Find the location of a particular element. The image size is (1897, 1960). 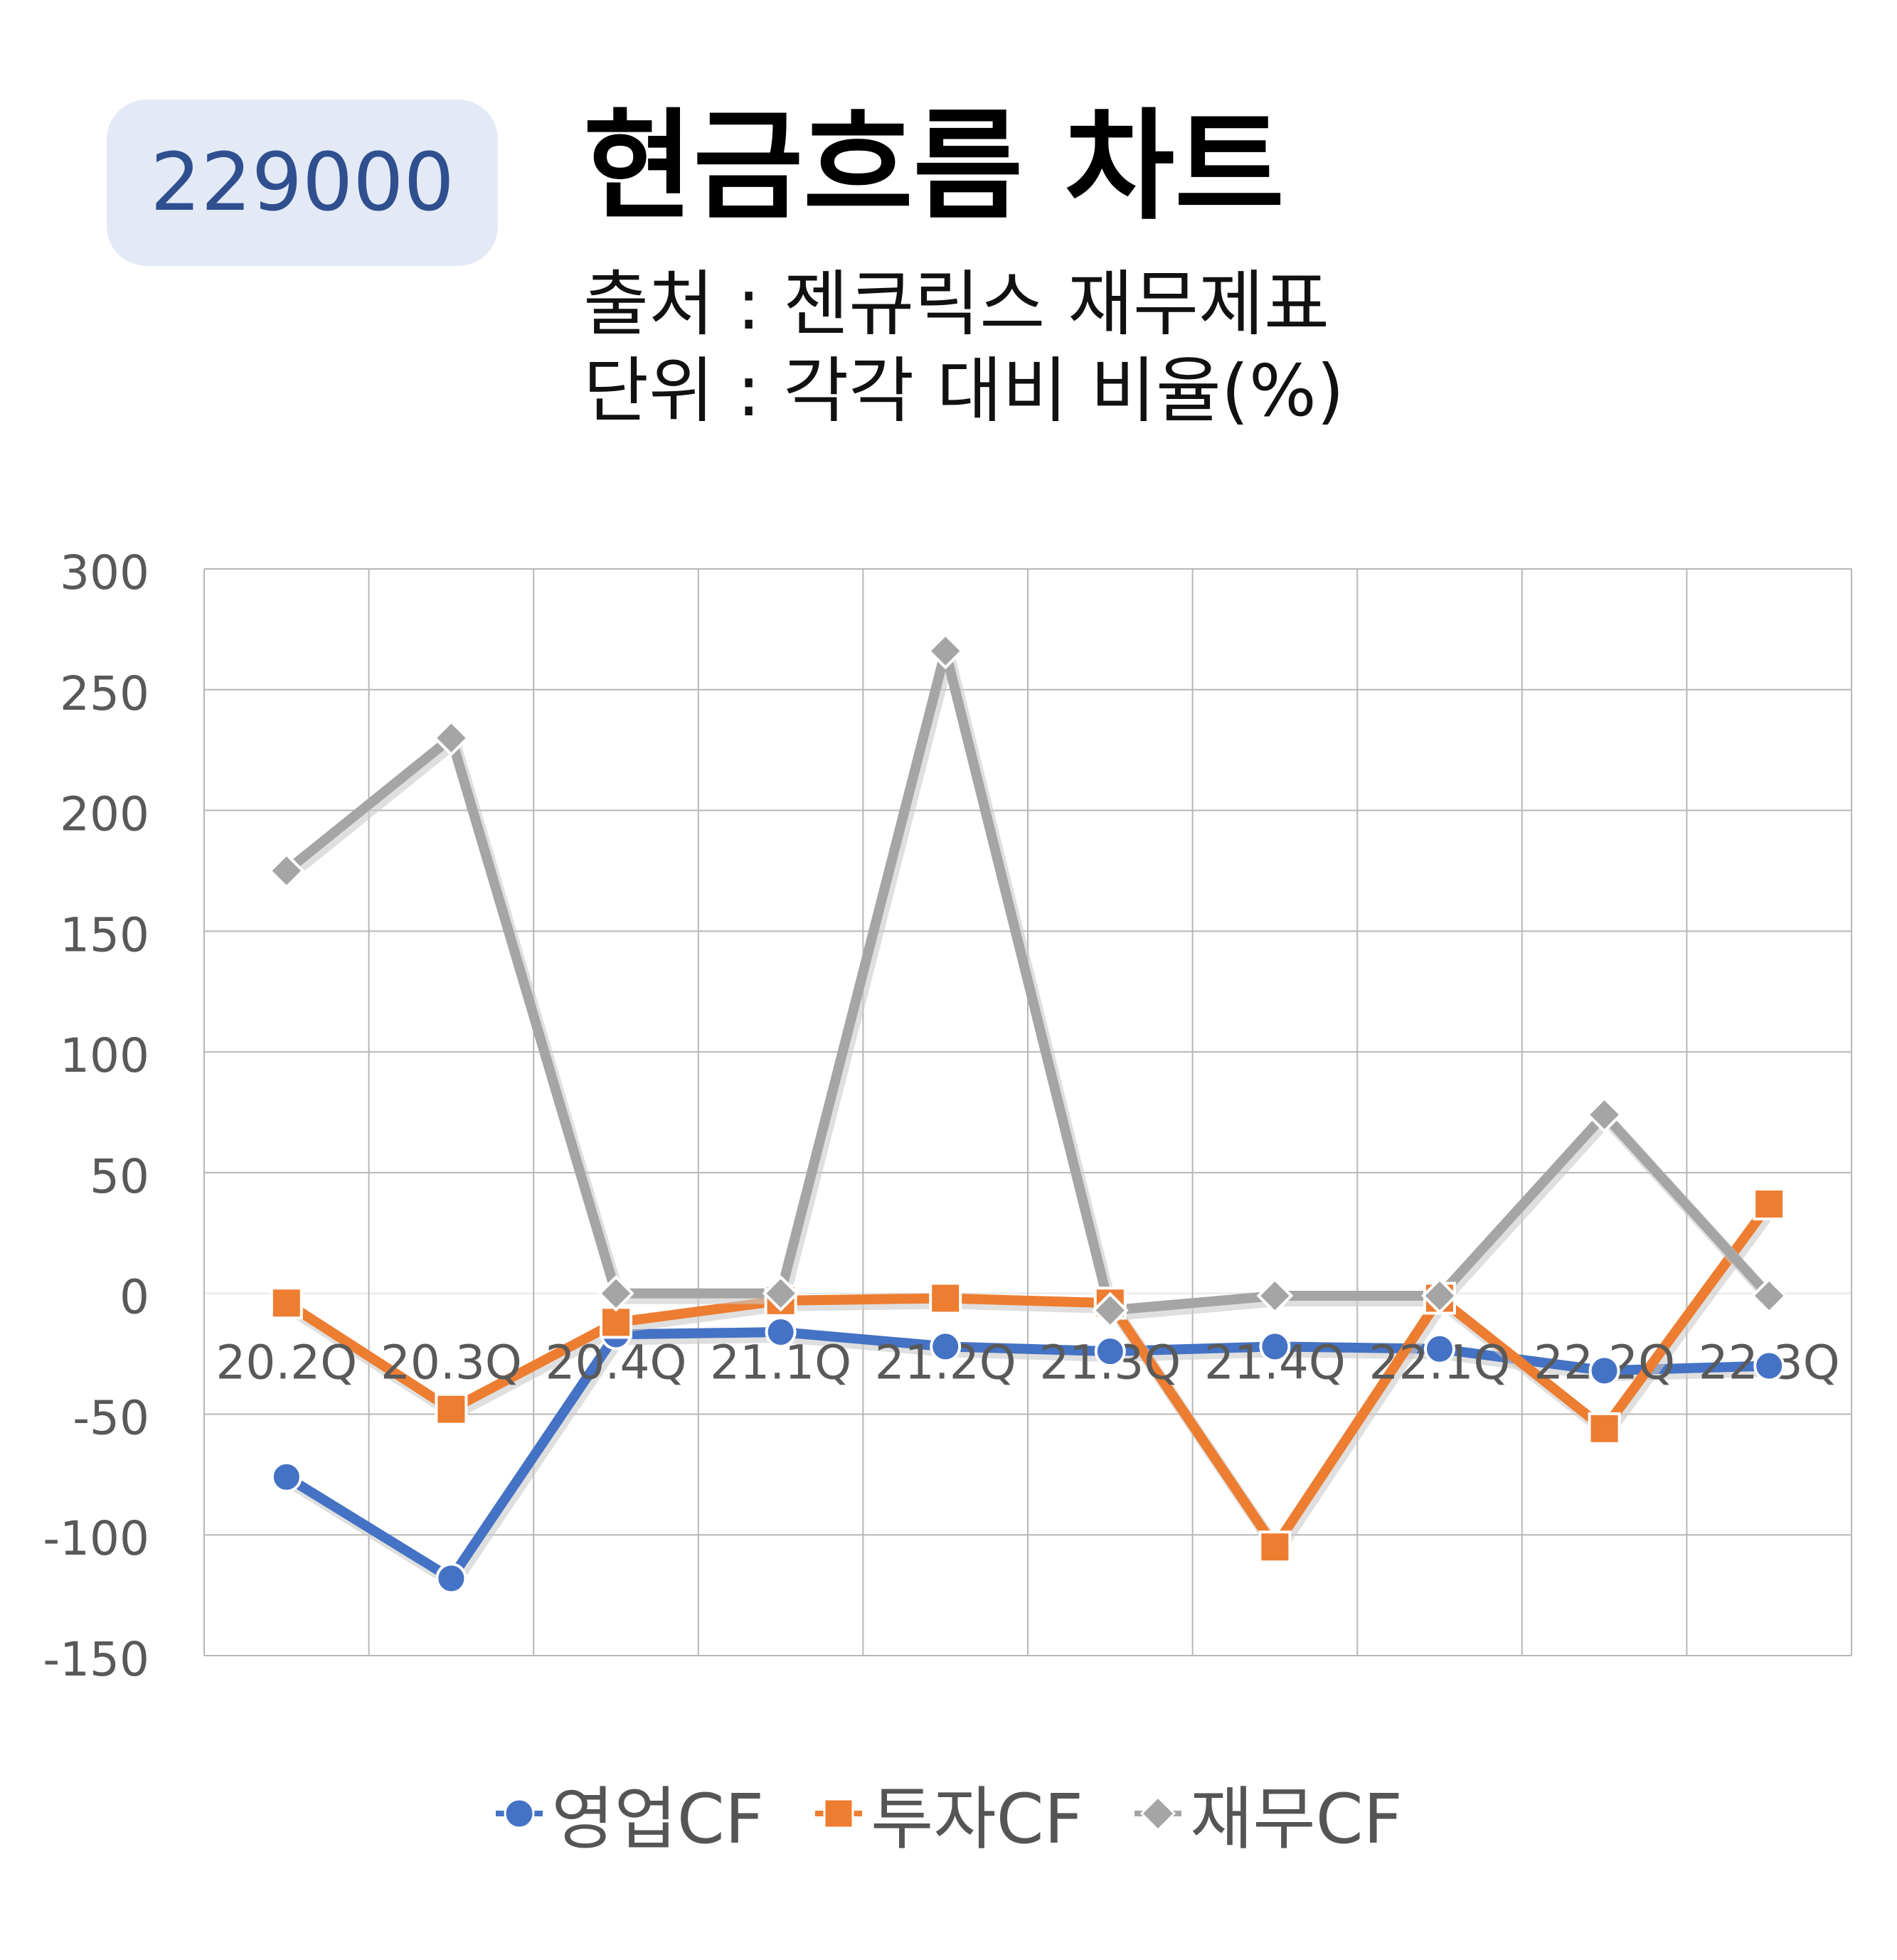

stock-code-badge: 229000 is located at coordinates (302, 183).